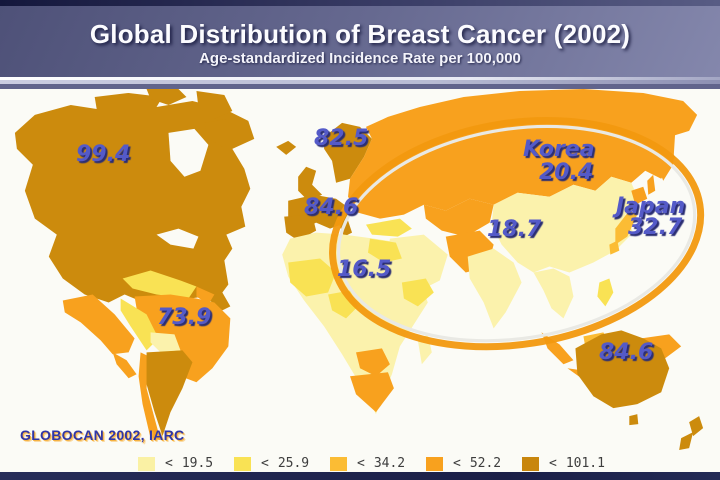 This screenshot has height=480, width=720. I want to click on label-central-asia: 18.7, so click(514, 229).